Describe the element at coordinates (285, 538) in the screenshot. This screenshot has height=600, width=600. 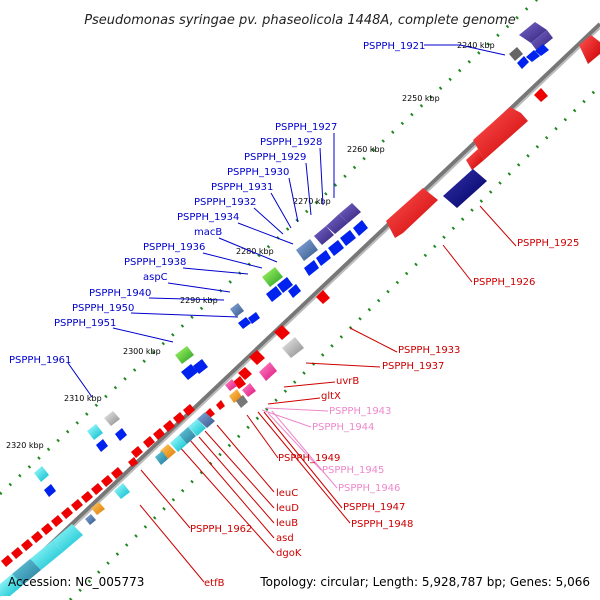
I see `gene-label: asd` at that location.